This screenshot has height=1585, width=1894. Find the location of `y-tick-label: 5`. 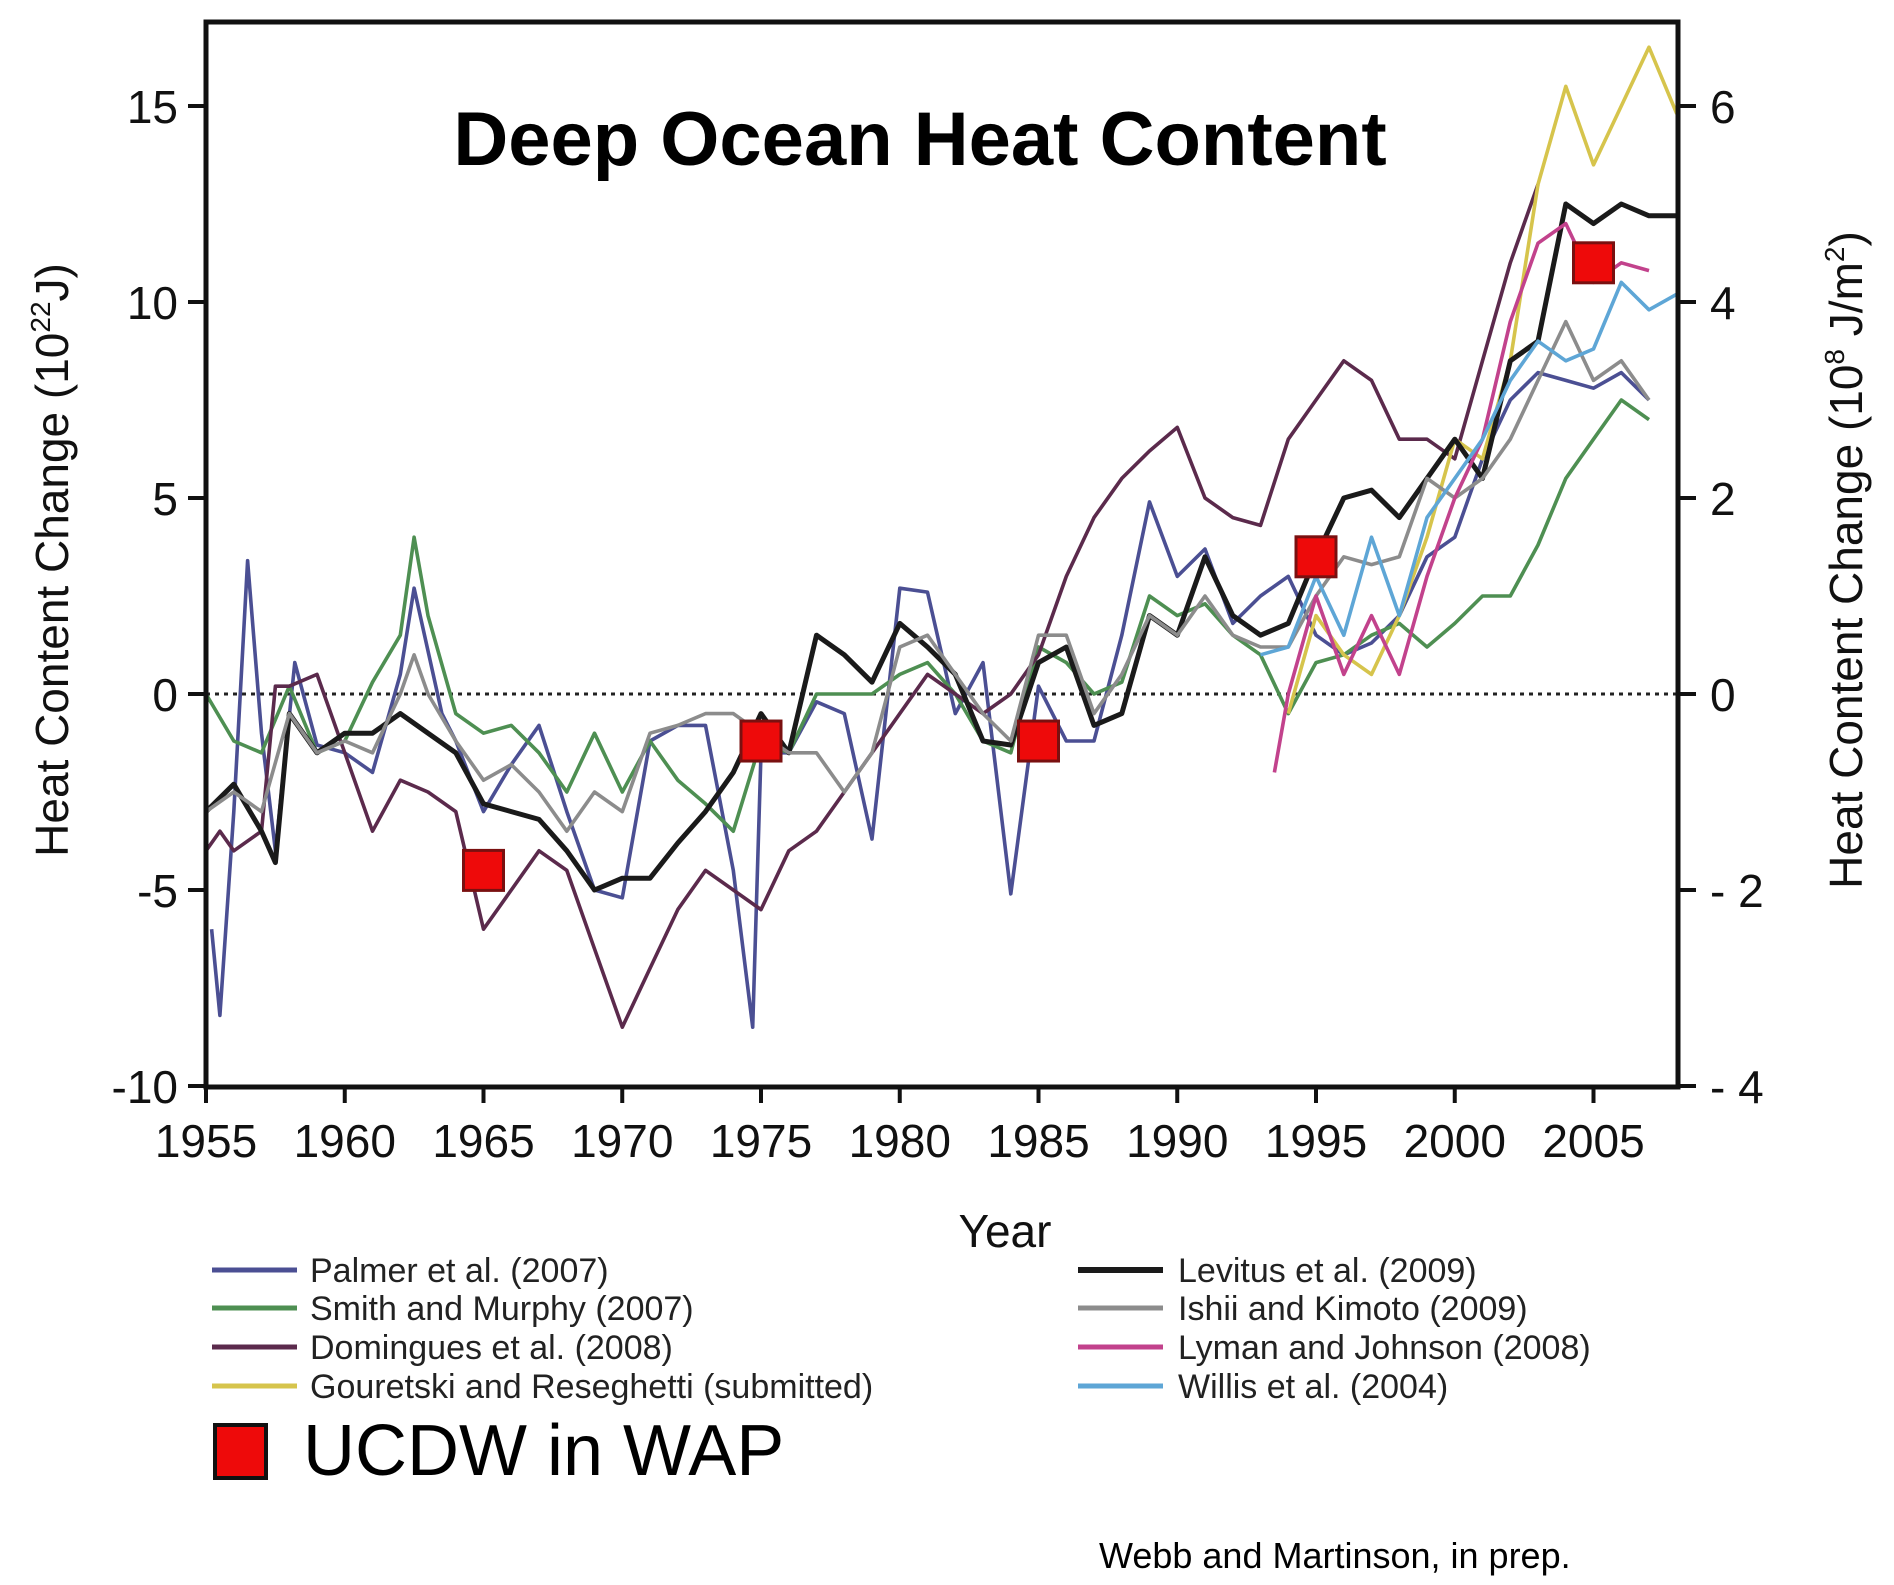

y-tick-label: 5 is located at coordinates (165, 499).